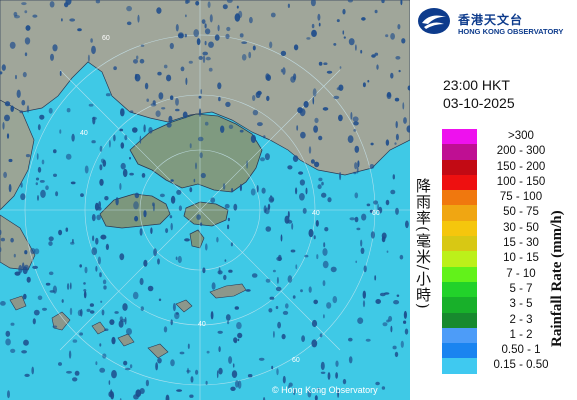  Describe the element at coordinates (197, 239) in the screenshot. I see `lamma-island` at that location.